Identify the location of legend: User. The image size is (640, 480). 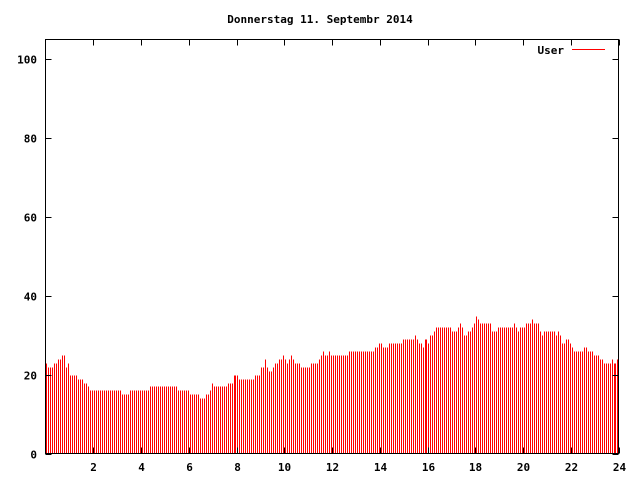
(571, 50).